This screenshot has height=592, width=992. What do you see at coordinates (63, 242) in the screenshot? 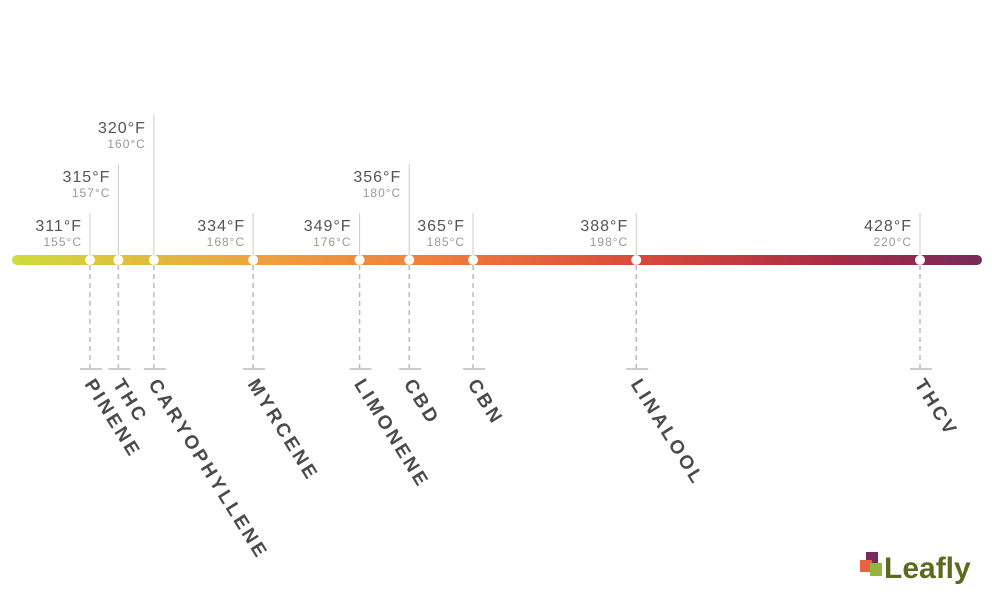
I see `celsius-label: 155°C` at bounding box center [63, 242].